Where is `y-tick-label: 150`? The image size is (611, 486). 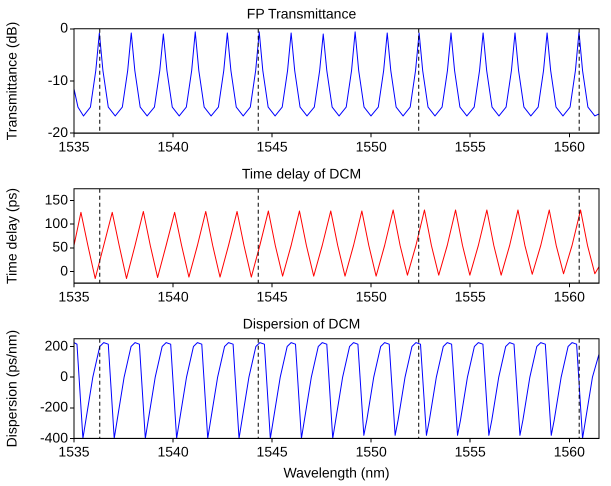
y-tick-label: 150 is located at coordinates (56, 199).